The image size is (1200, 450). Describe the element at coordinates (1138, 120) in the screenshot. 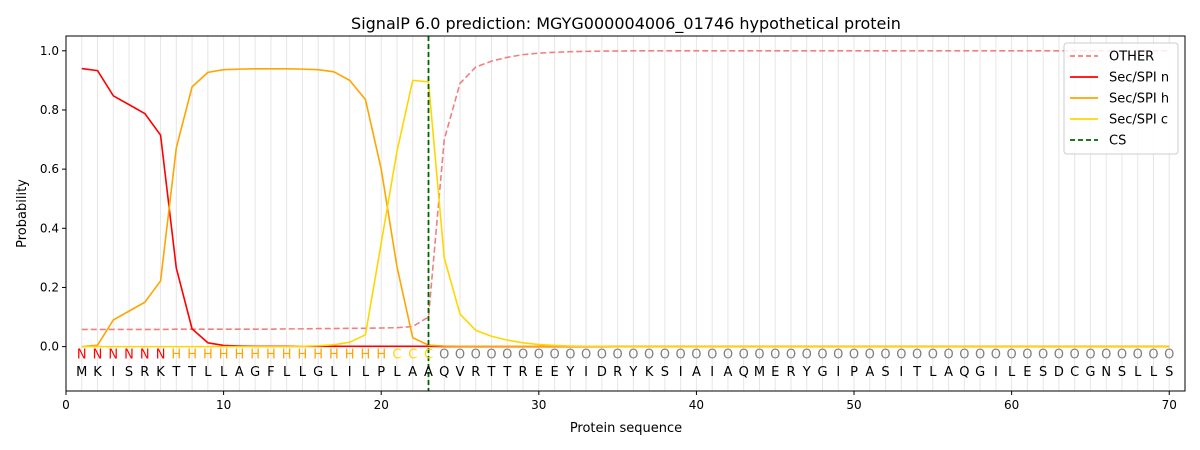

I see `legend-label: Sec/SPI c` at that location.